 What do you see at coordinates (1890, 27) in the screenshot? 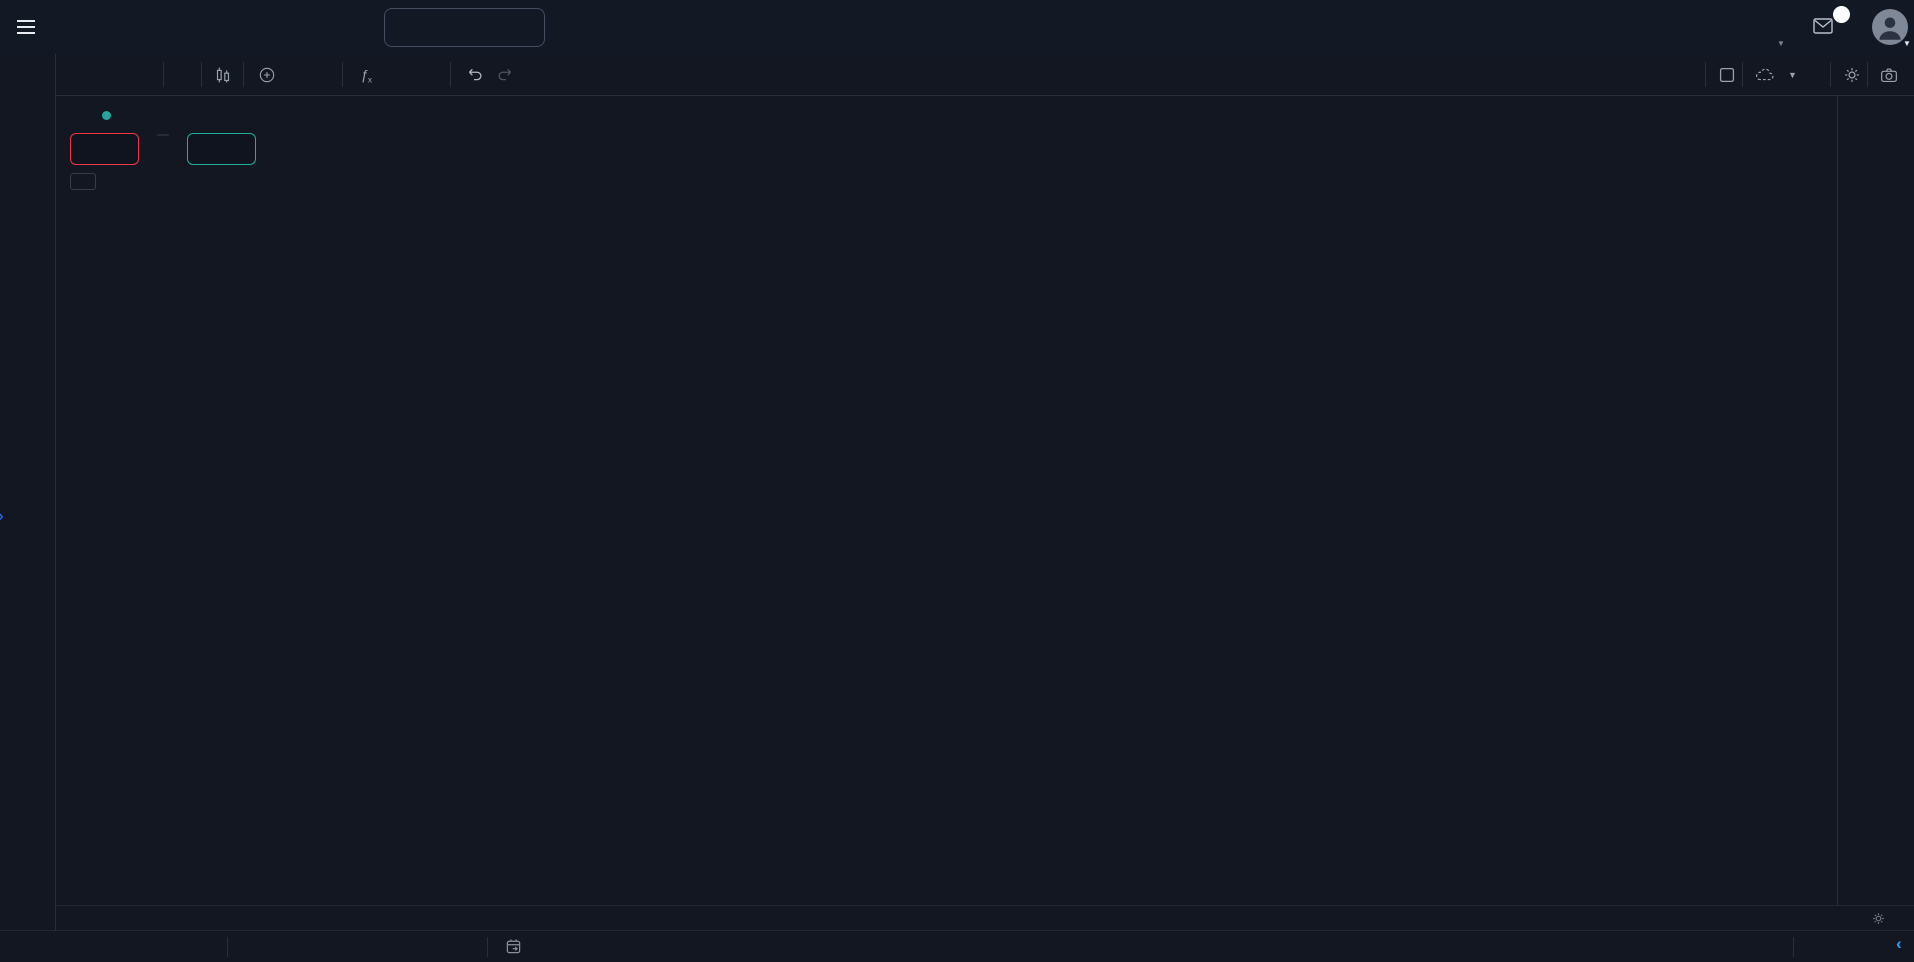
I see `avatar` at bounding box center [1890, 27].